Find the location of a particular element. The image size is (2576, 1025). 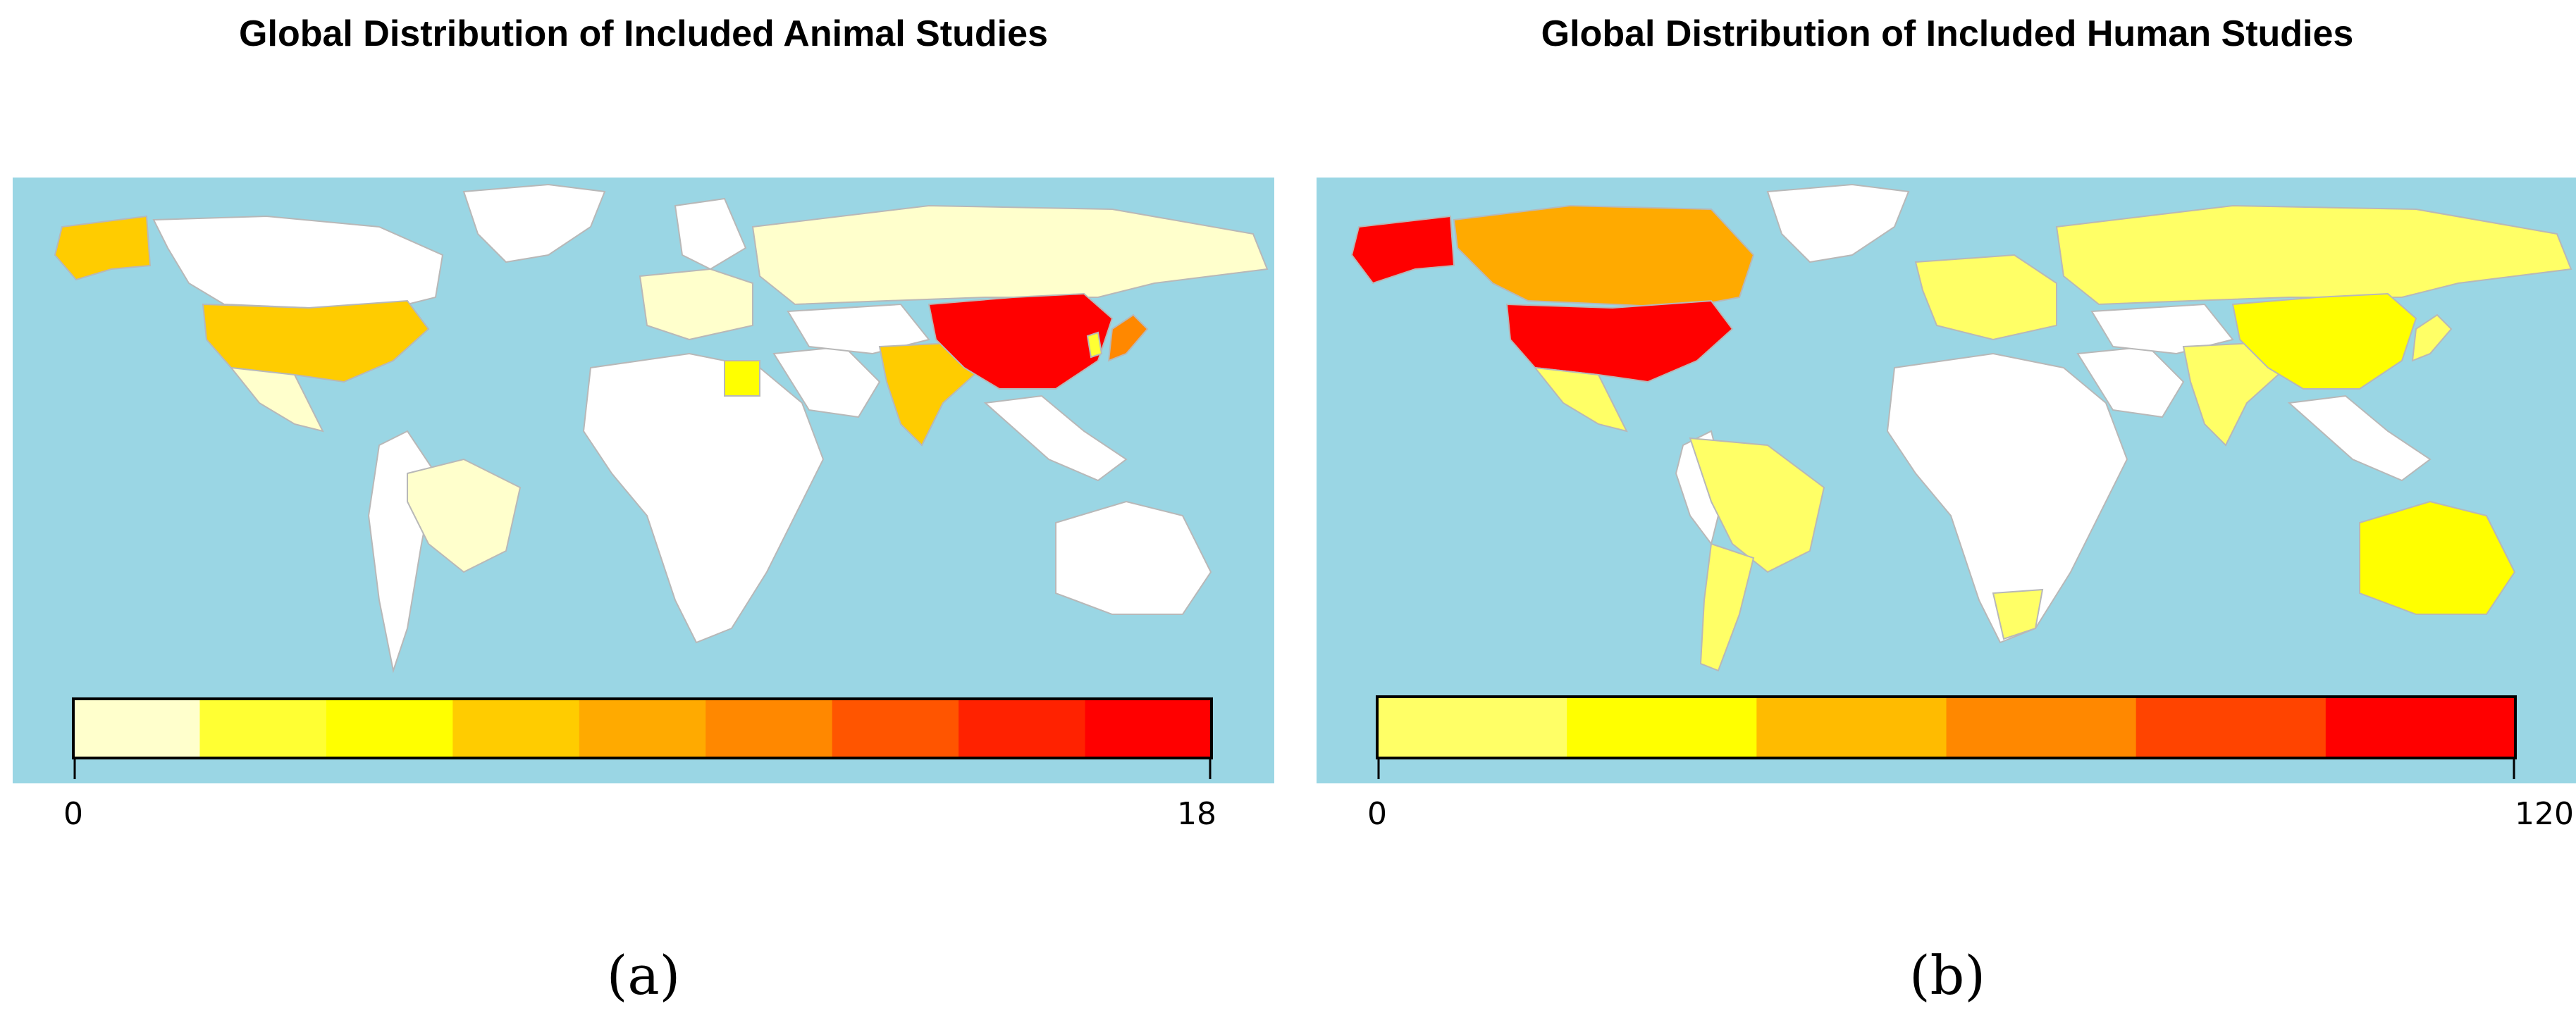

country-egypt is located at coordinates (742, 378).